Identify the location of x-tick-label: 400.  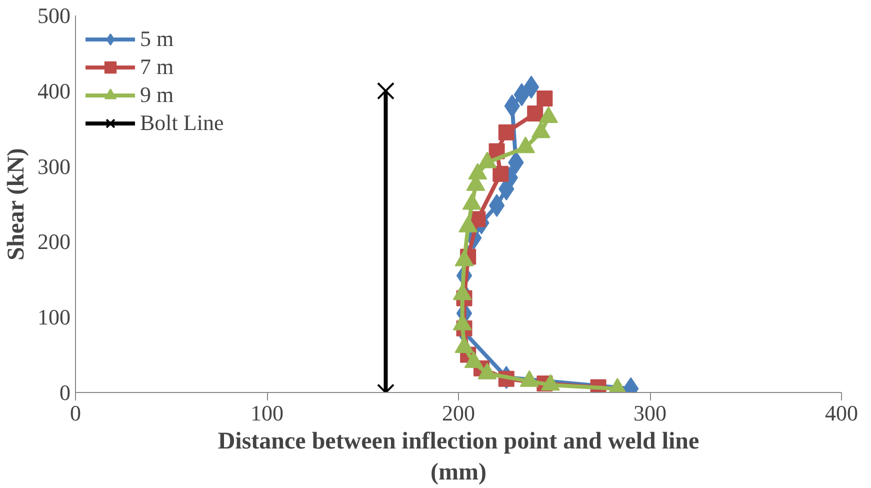
(841, 413).